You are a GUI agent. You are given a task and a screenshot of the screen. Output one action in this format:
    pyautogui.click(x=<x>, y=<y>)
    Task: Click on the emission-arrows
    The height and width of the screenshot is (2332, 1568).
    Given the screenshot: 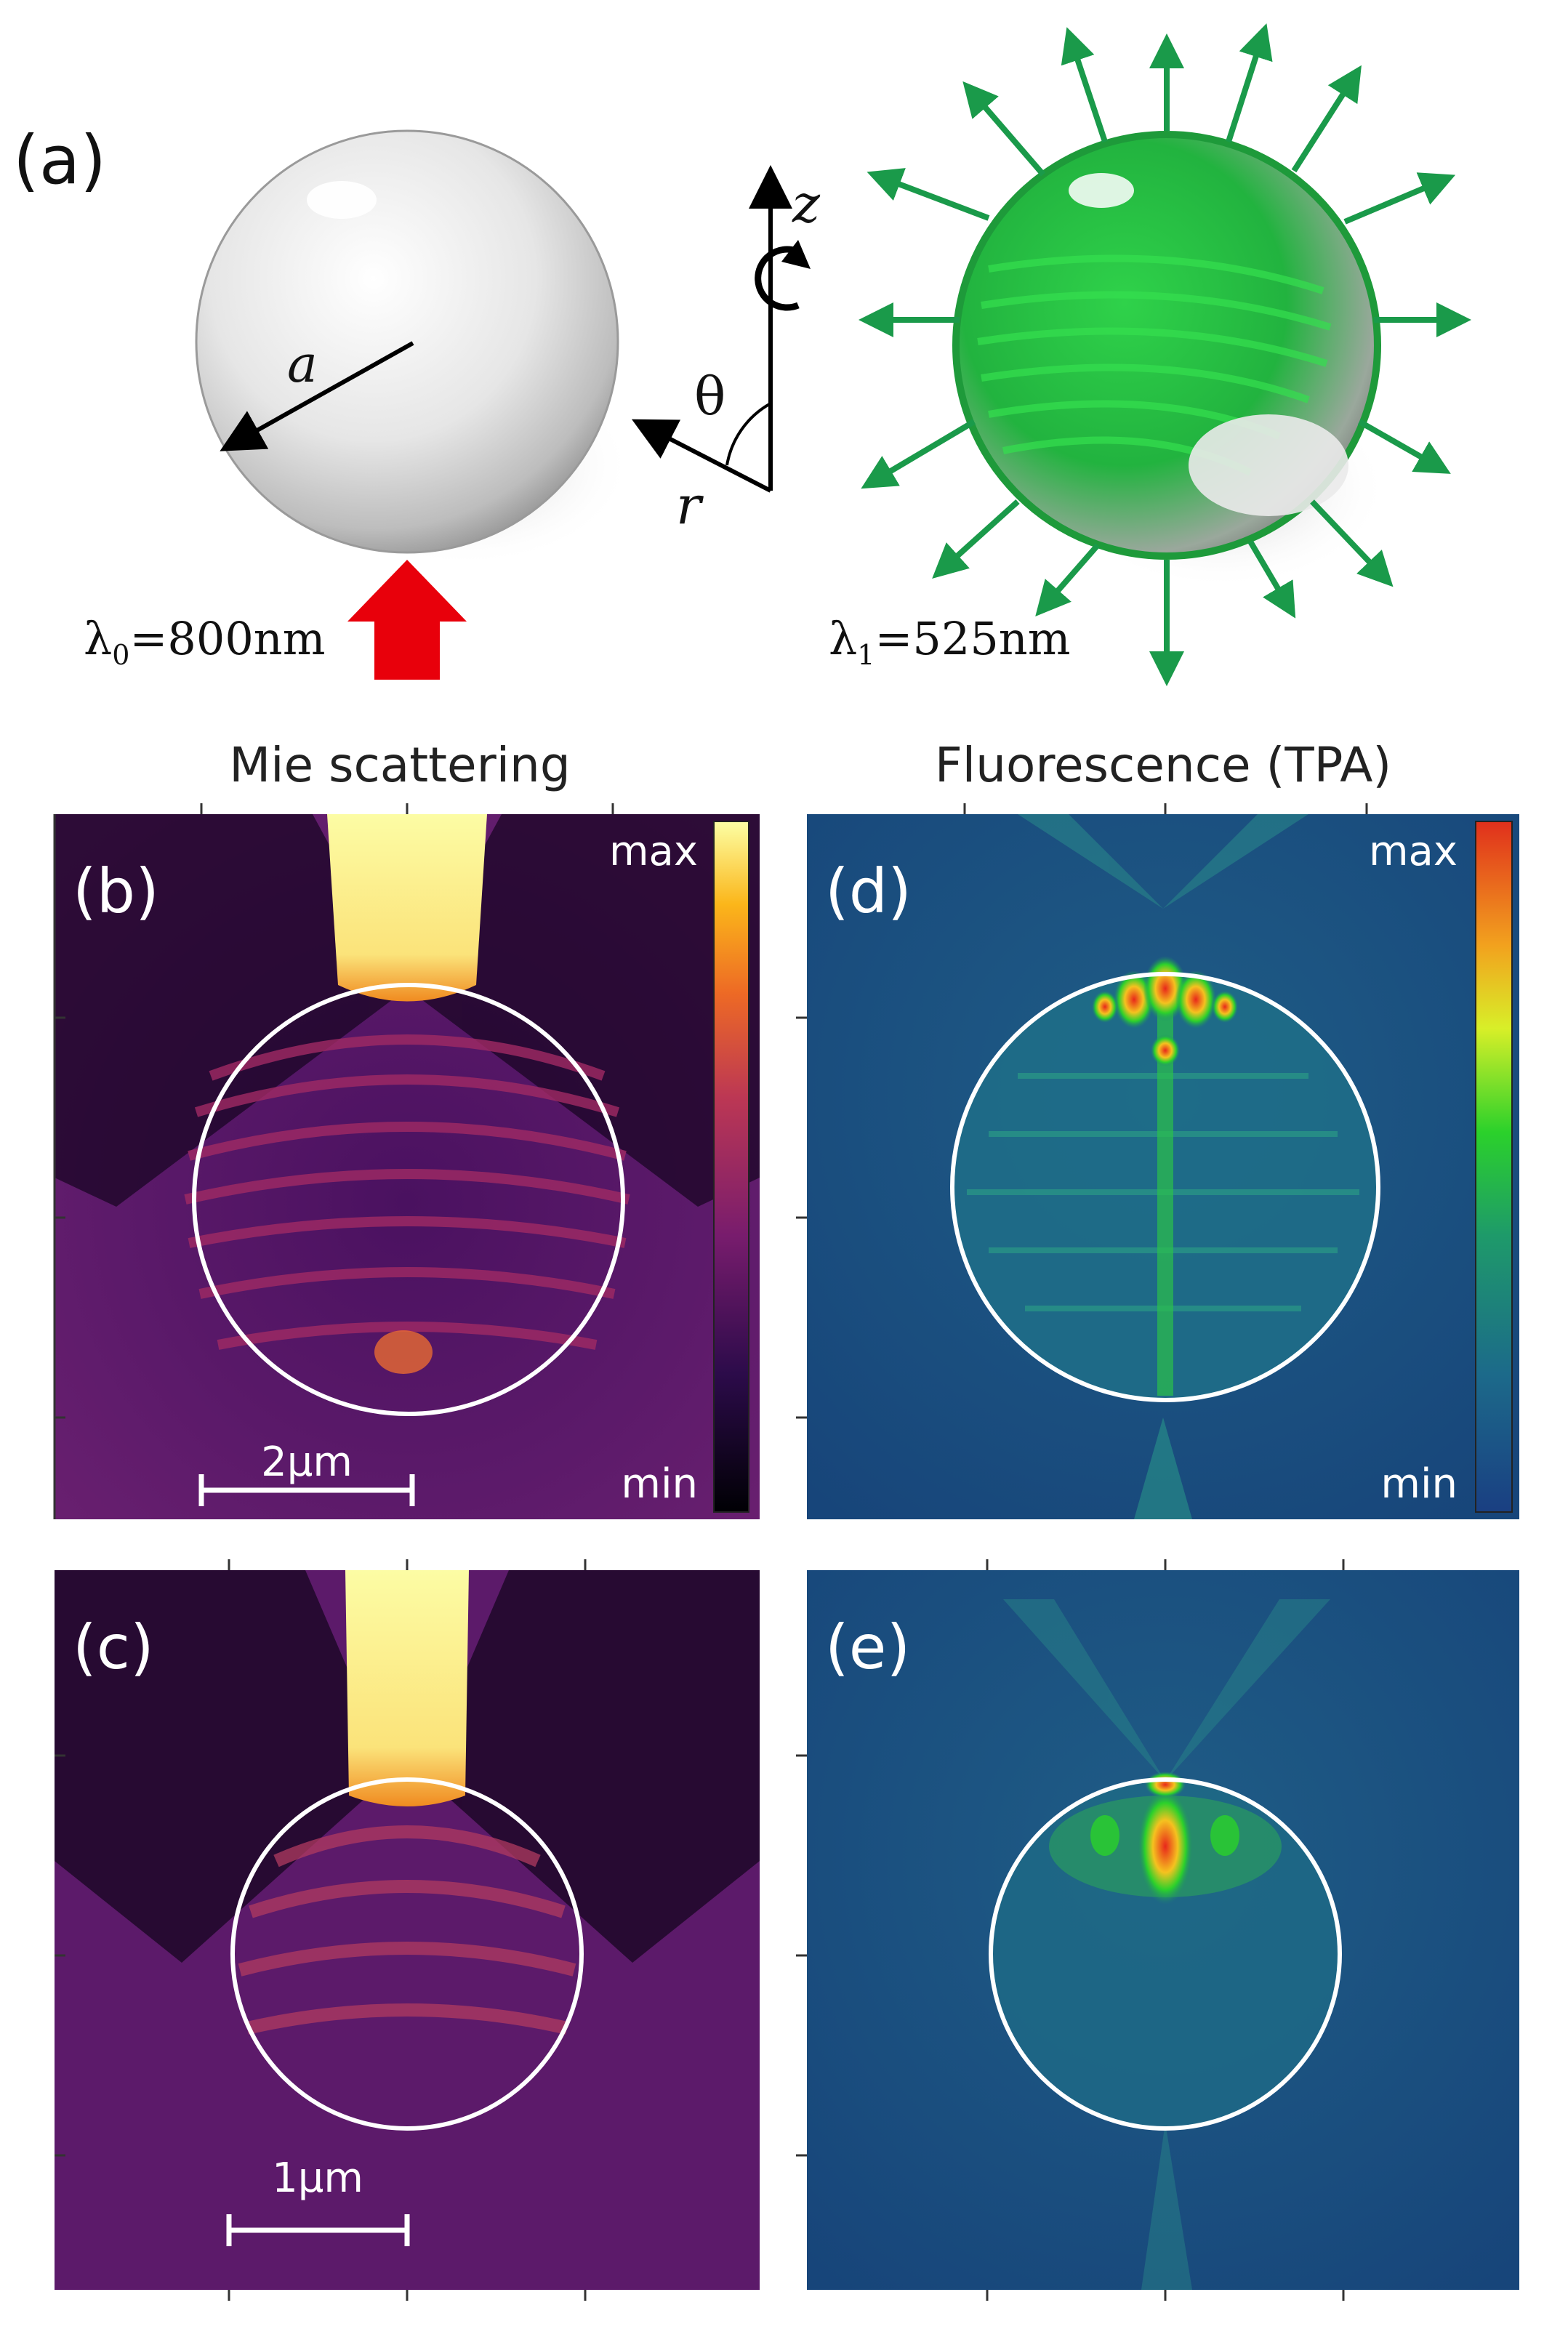 What is the action you would take?
    pyautogui.click(x=1165, y=354)
    